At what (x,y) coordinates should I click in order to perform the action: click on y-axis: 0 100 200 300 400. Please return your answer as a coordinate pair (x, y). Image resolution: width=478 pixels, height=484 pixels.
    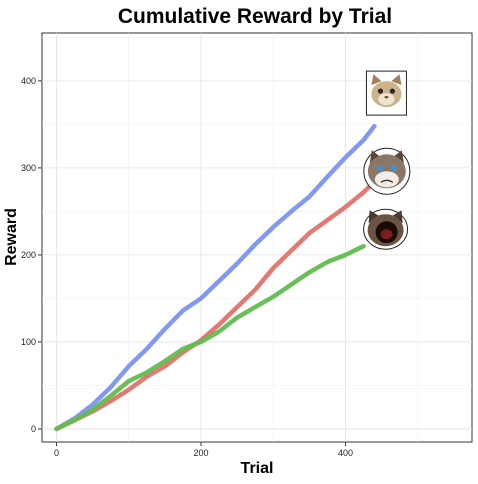
    Looking at the image, I should click on (31, 255).